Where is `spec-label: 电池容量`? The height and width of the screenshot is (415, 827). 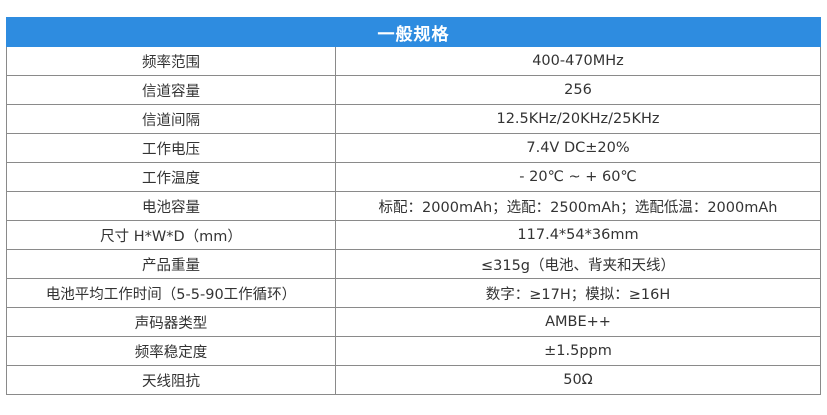
spec-label: 电池容量 is located at coordinates (171, 206).